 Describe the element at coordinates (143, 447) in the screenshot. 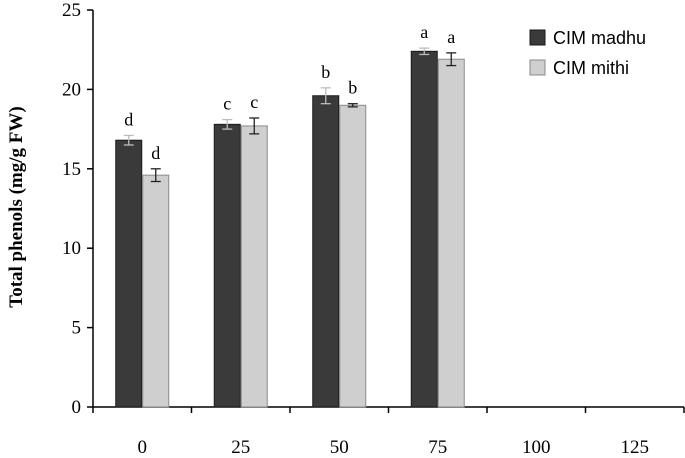

I see `x-tick-label: 0` at that location.